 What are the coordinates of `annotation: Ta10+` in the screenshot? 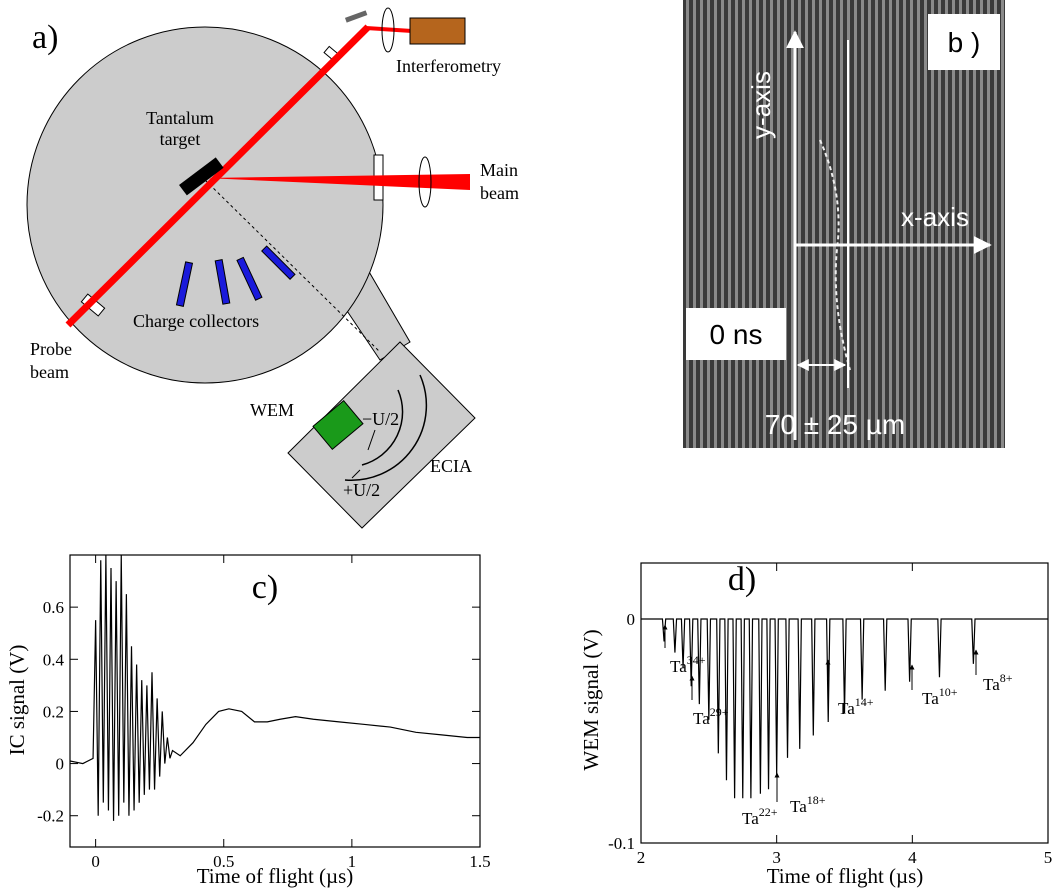 It's located at (940, 696).